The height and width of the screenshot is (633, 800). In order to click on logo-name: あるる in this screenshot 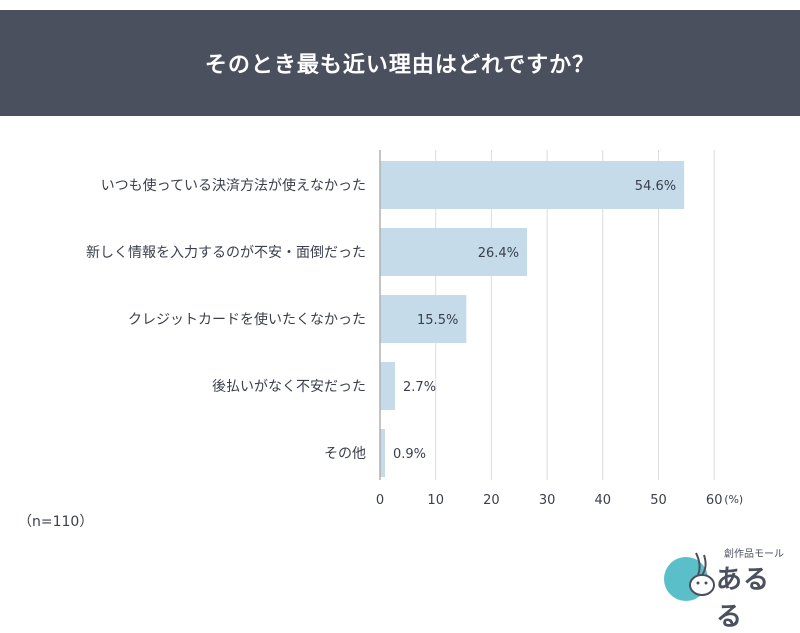, I will do `click(743, 598)`.